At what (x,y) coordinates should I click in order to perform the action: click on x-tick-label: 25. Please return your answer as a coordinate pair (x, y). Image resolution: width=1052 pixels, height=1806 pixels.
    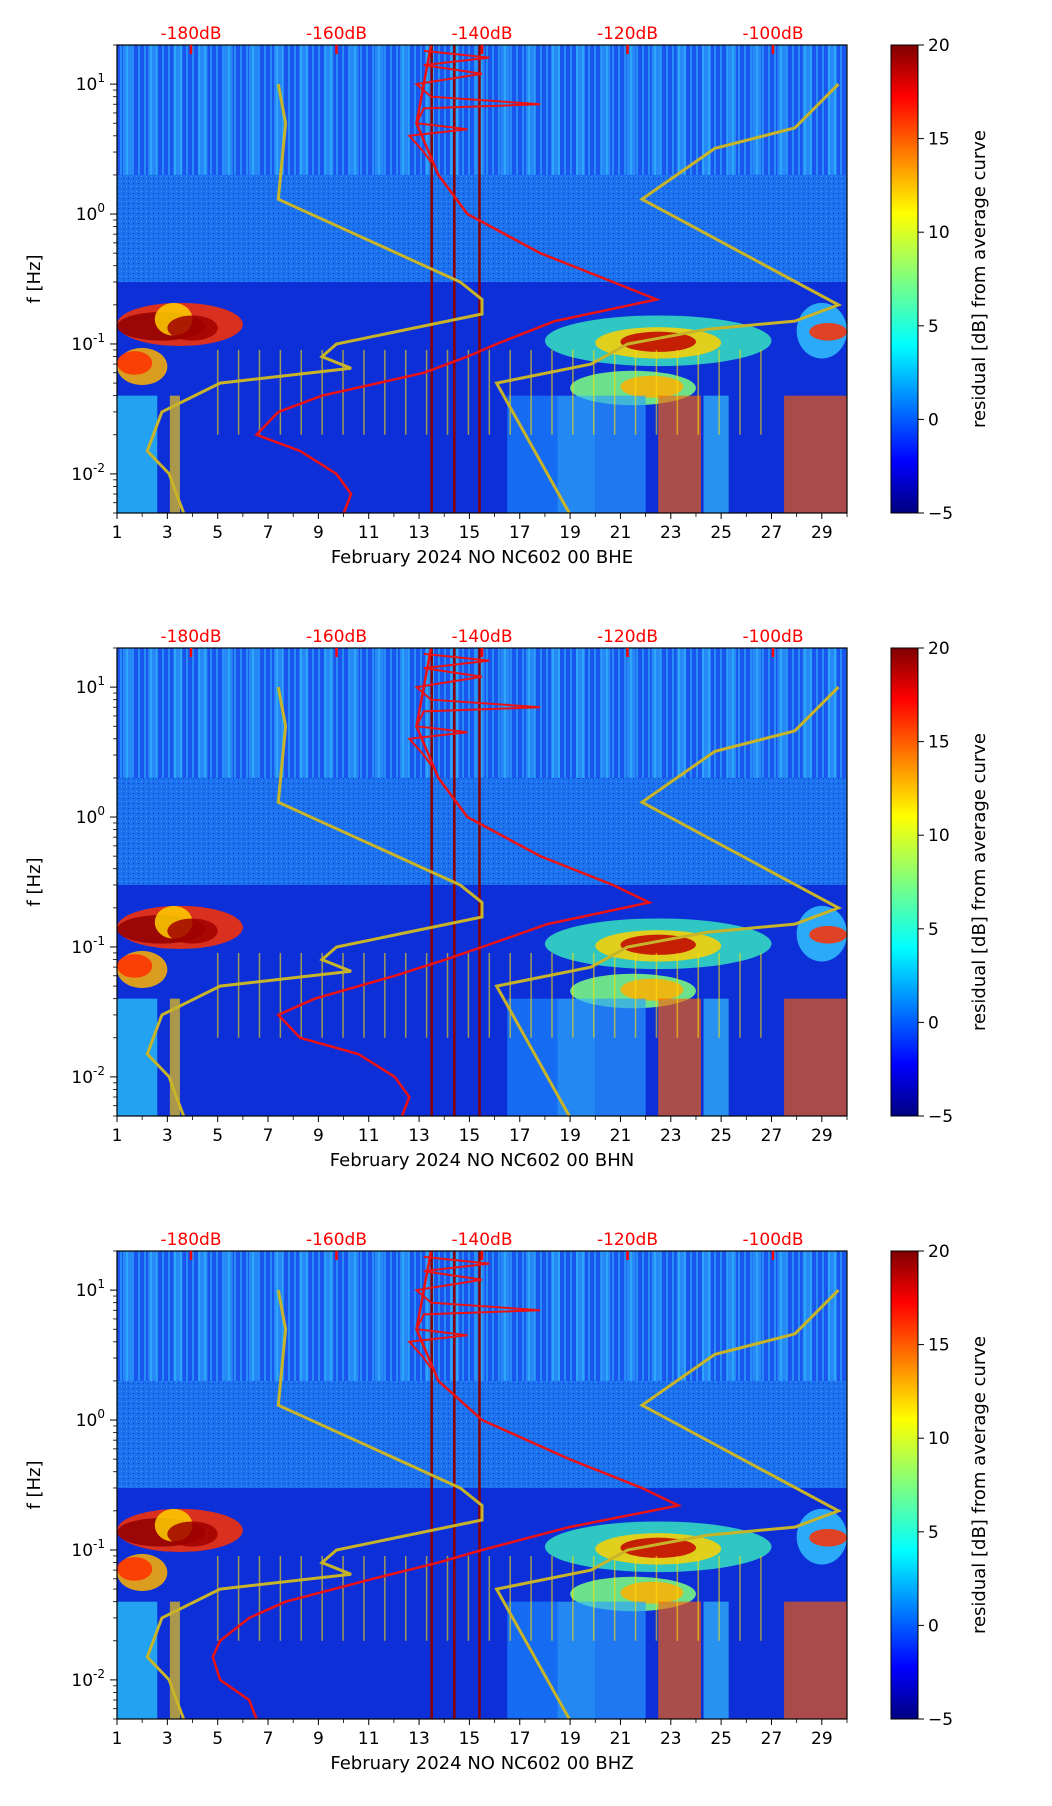
    Looking at the image, I should click on (721, 1739).